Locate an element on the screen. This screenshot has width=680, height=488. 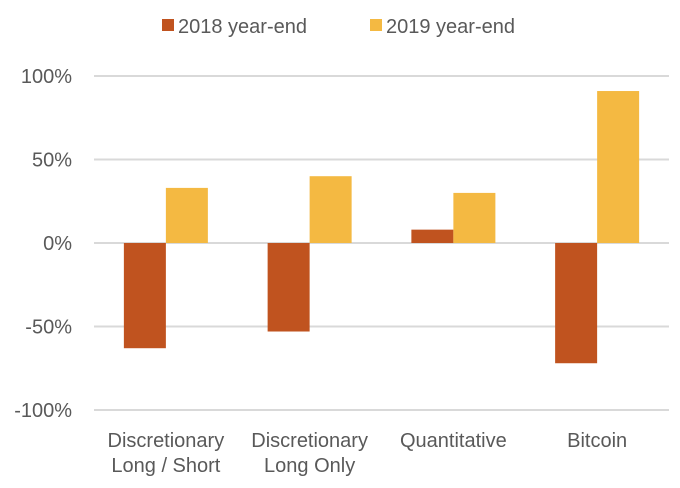
x-category-label: Quantitative is located at coordinates (453, 441).